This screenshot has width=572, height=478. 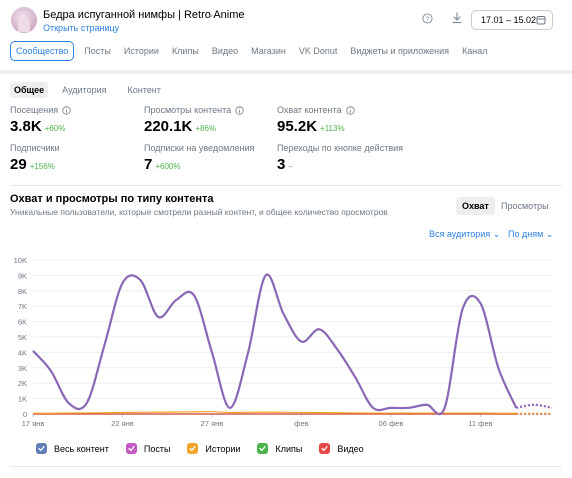 I want to click on y-tick-label: 5K, so click(x=22, y=337).